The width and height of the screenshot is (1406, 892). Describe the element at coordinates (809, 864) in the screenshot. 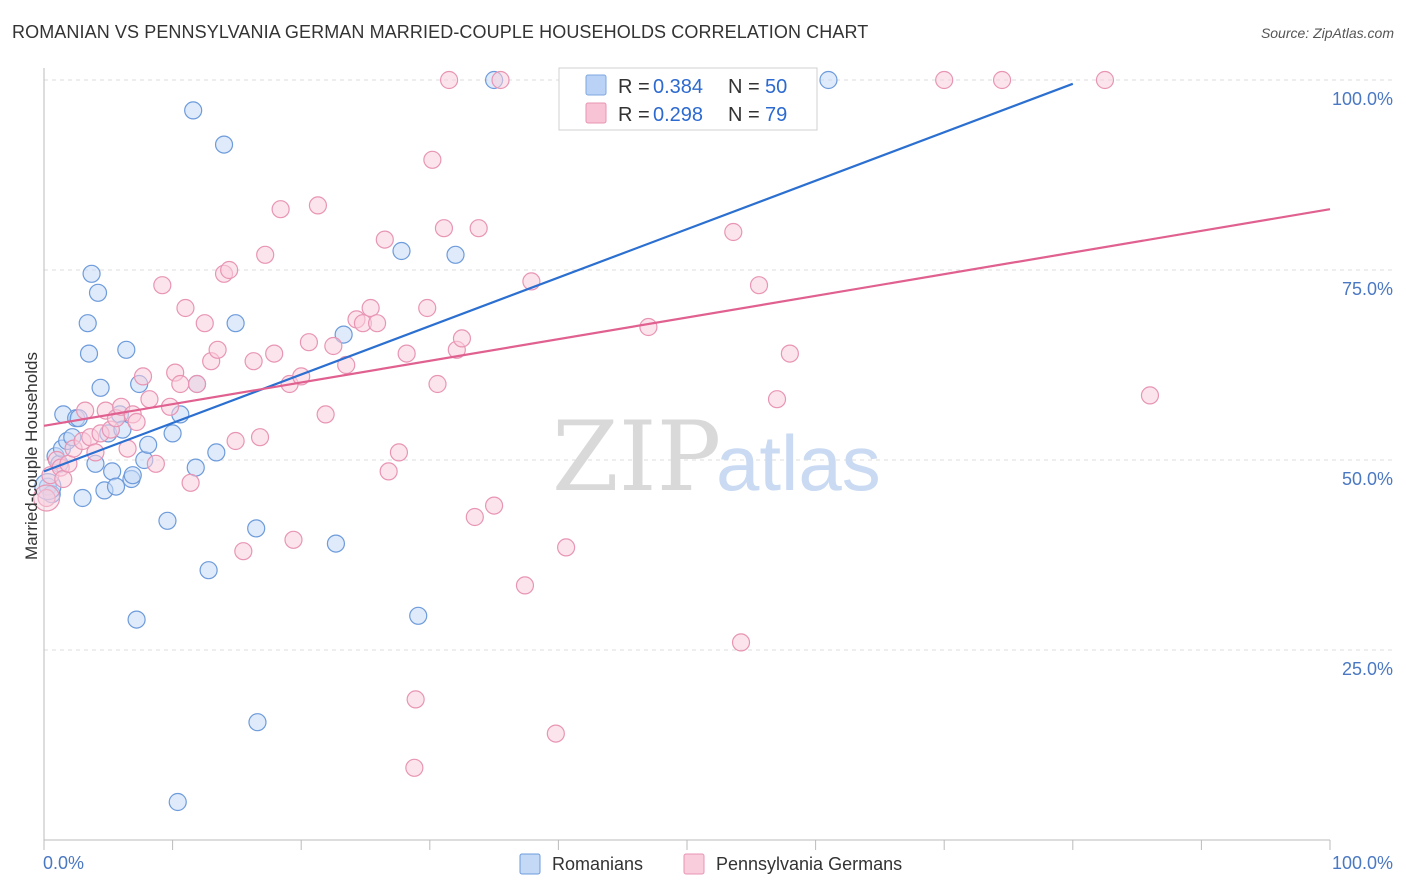

I see `bottom-legend-label-pennsylvania-germans: Pennsylvania Germans` at that location.